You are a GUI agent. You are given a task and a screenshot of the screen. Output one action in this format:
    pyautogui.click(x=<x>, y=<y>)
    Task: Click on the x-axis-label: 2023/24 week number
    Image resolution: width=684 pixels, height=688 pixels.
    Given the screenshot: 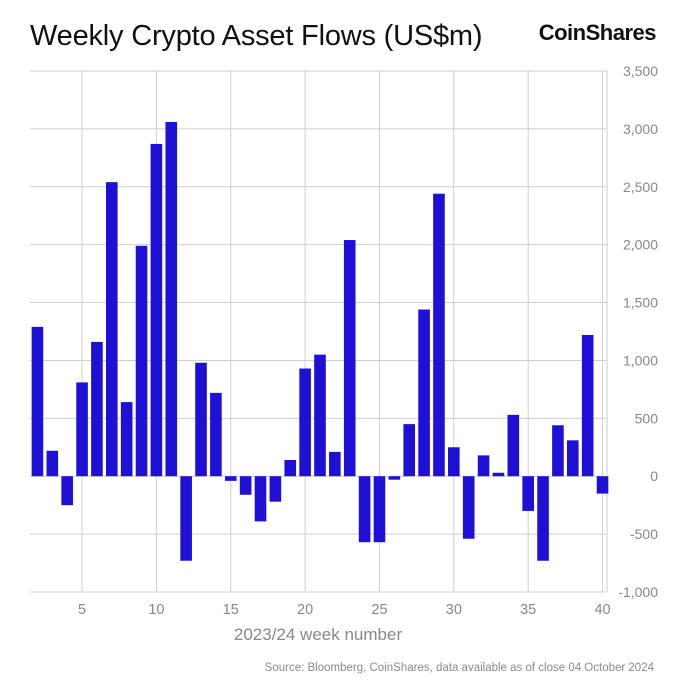 What is the action you would take?
    pyautogui.click(x=318, y=634)
    